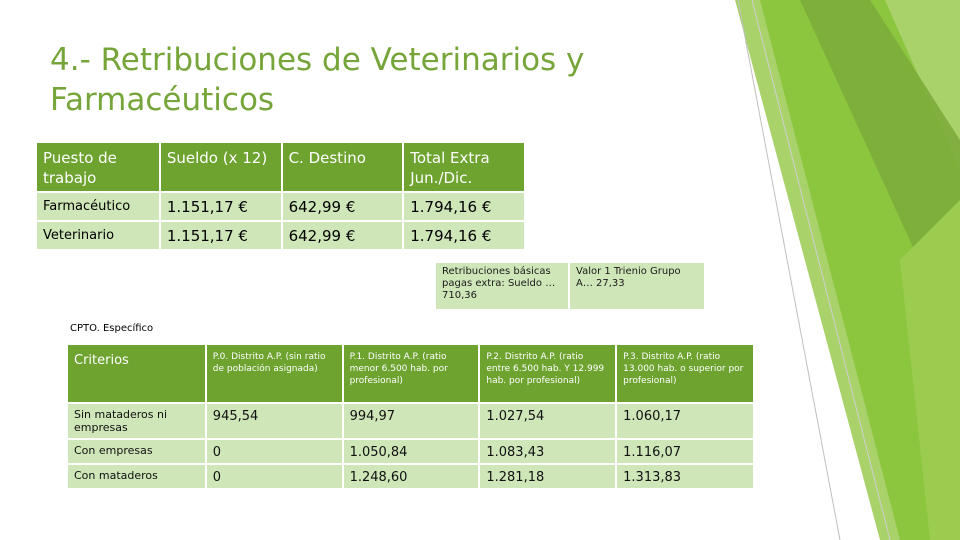 This screenshot has width=960, height=540. Describe the element at coordinates (548, 477) in the screenshot. I see `table-cell: 1.281,18` at that location.